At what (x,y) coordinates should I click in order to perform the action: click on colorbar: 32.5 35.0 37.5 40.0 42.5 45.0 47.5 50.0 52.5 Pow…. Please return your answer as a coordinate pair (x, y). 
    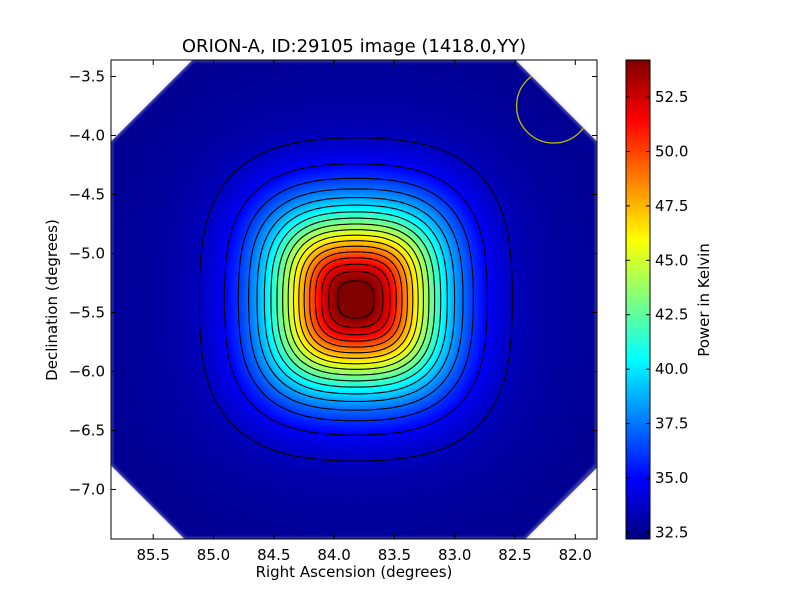
    Looking at the image, I should click on (669, 300).